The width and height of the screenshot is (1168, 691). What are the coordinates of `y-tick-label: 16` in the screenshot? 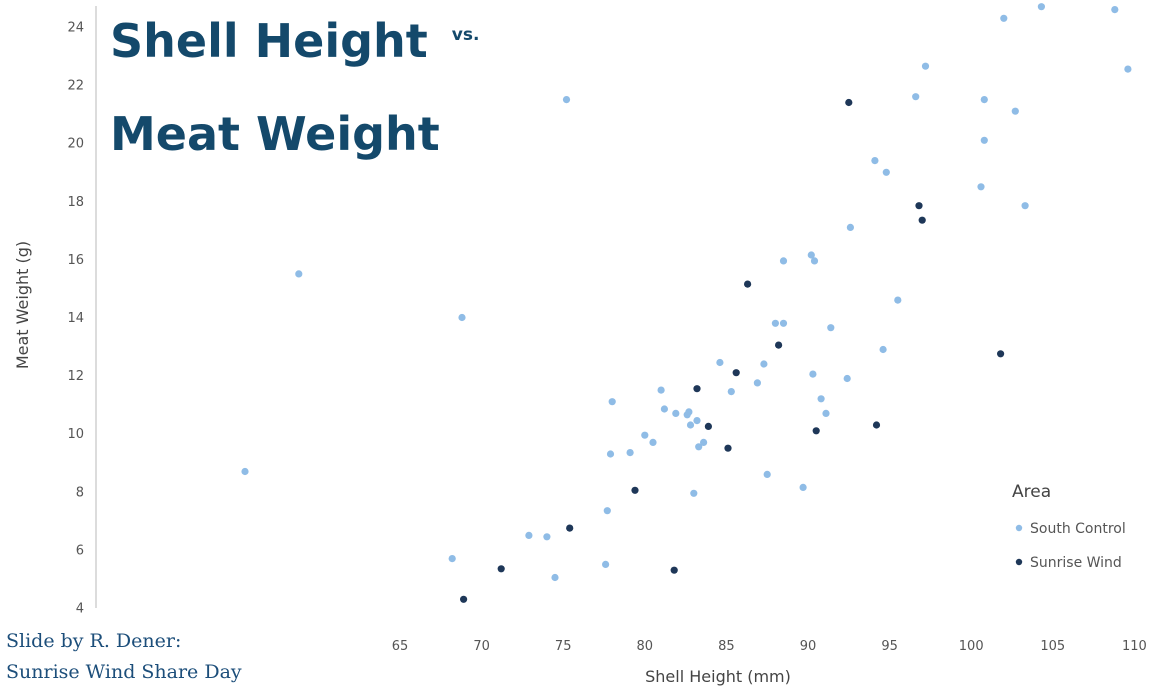 It's located at (75, 260).